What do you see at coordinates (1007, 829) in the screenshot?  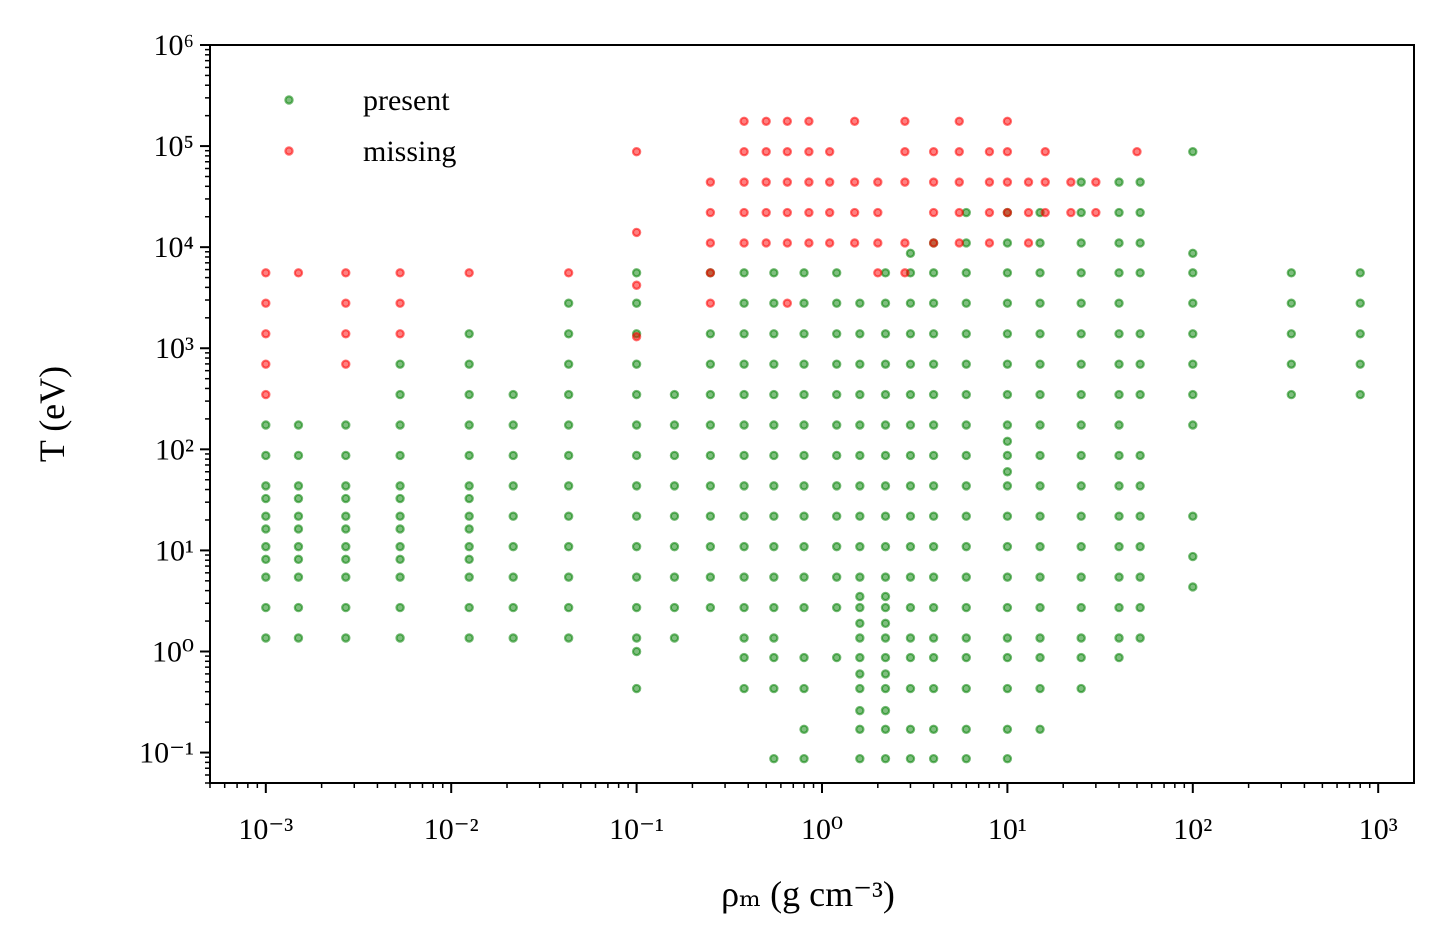 I see `x-tick-label: 10¹` at bounding box center [1007, 829].